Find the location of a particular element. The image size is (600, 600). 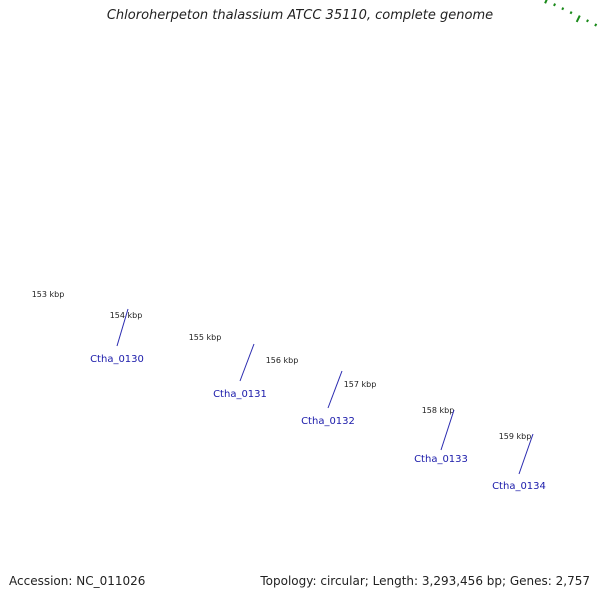

scale-tick-label: 158 kbp is located at coordinates (438, 410).